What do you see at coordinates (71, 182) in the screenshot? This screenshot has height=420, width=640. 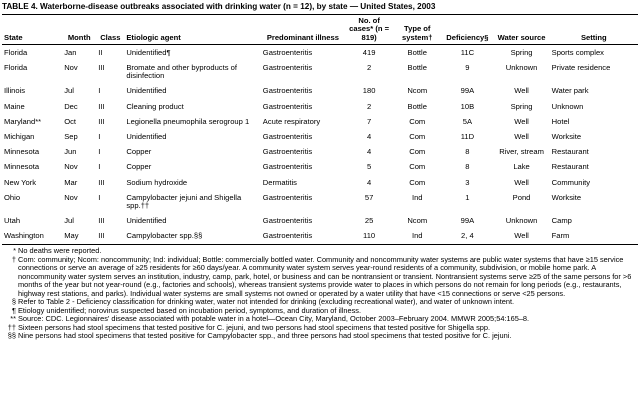 I see `table-cell: Mar` at bounding box center [71, 182].